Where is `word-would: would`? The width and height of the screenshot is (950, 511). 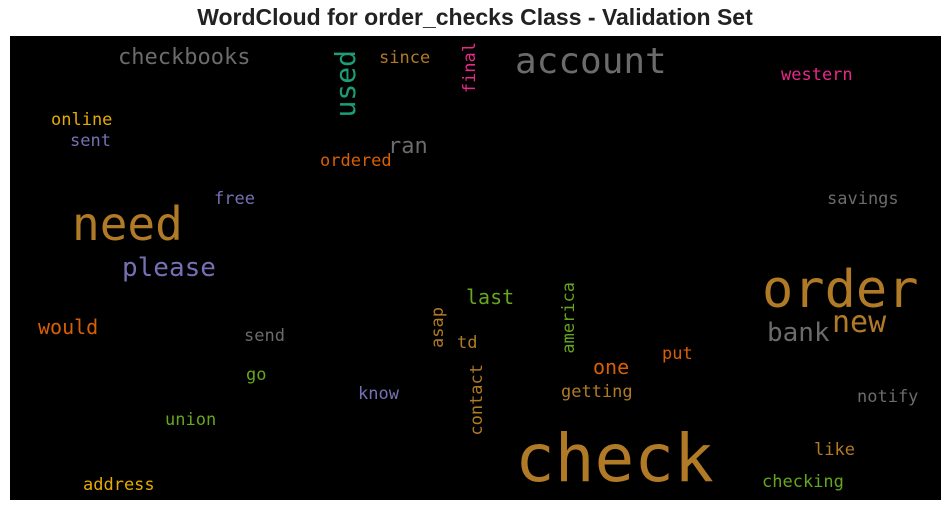 word-would: would is located at coordinates (68, 327).